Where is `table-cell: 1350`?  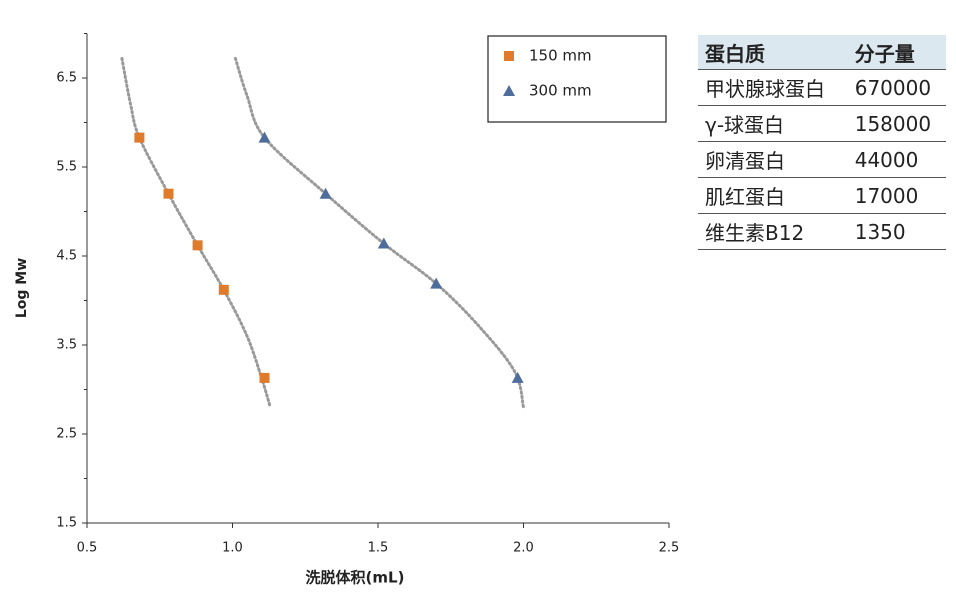
table-cell: 1350 is located at coordinates (896, 231).